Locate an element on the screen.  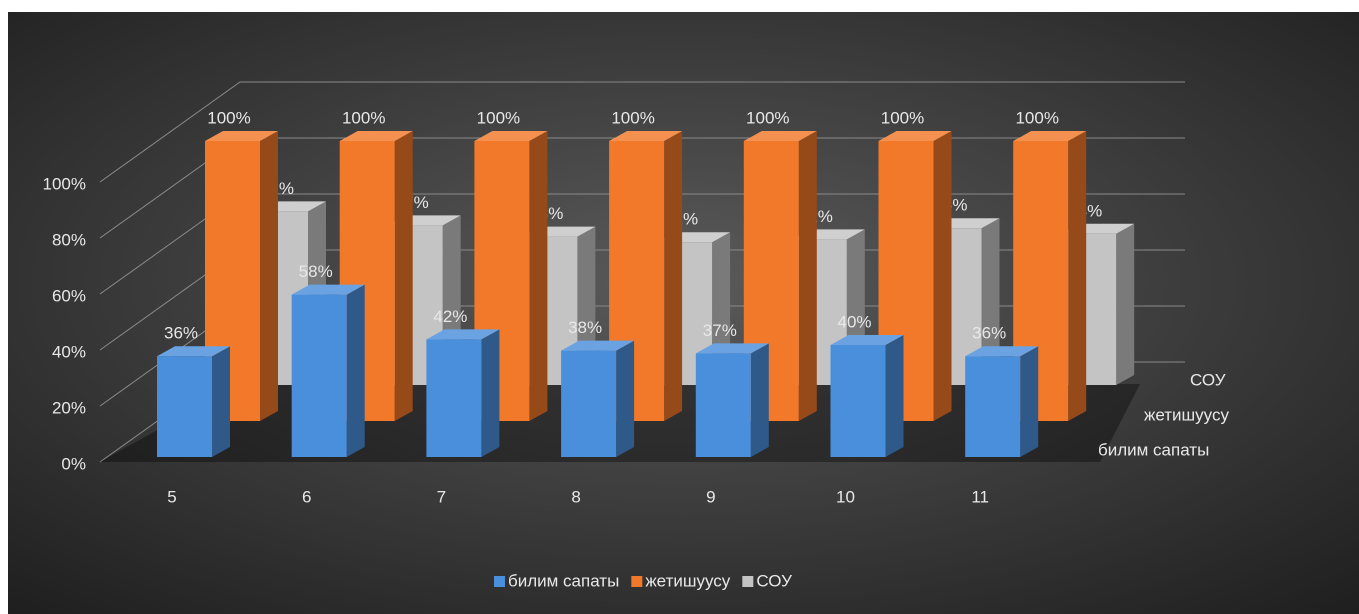
y-tick-label: 80% is located at coordinates (69, 239).